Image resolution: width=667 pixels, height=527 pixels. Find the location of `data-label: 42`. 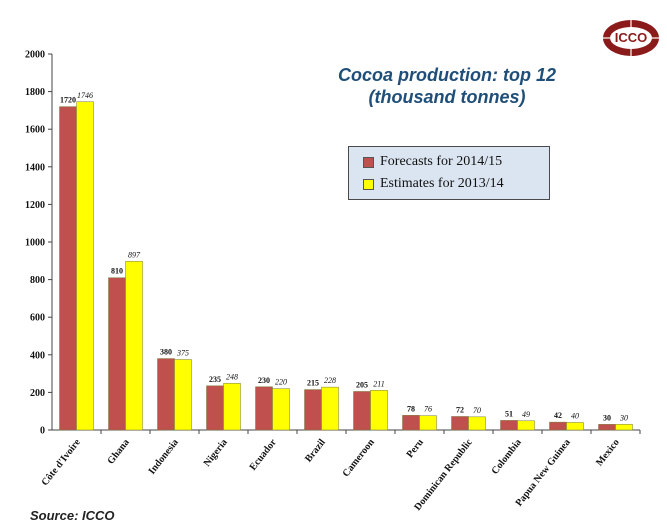

data-label: 42 is located at coordinates (558, 415).